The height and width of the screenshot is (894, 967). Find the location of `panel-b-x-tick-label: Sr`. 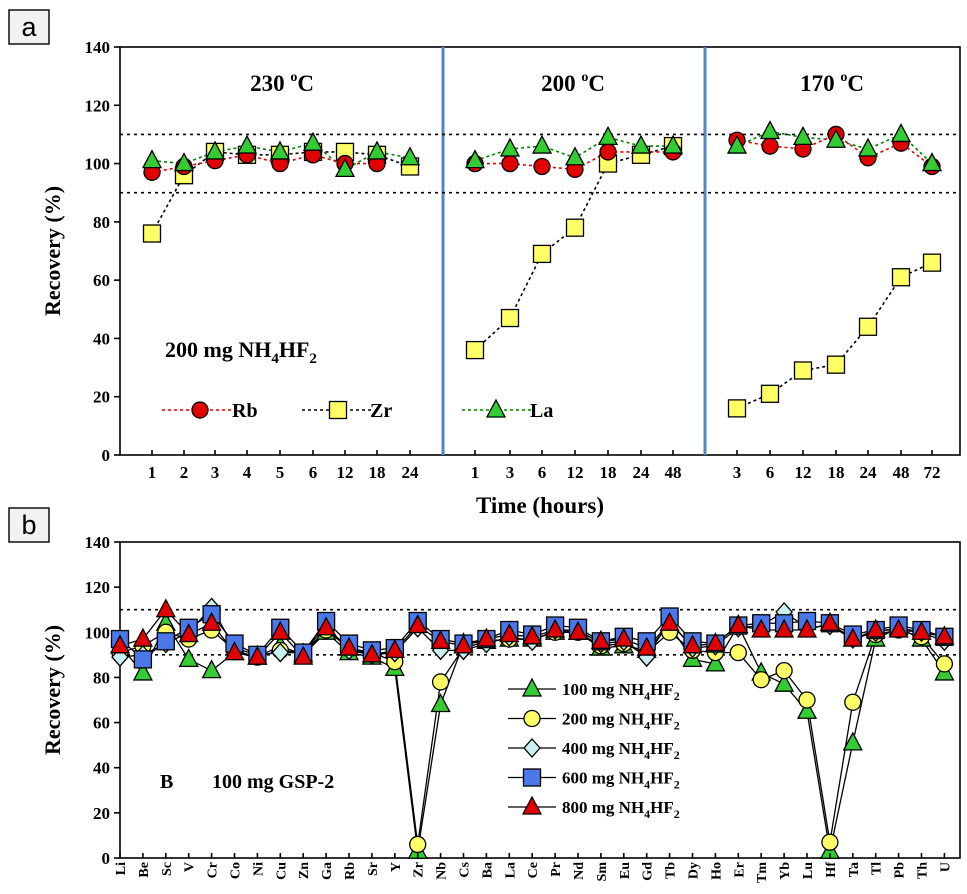

panel-b-x-tick-label: Sr is located at coordinates (373, 869).